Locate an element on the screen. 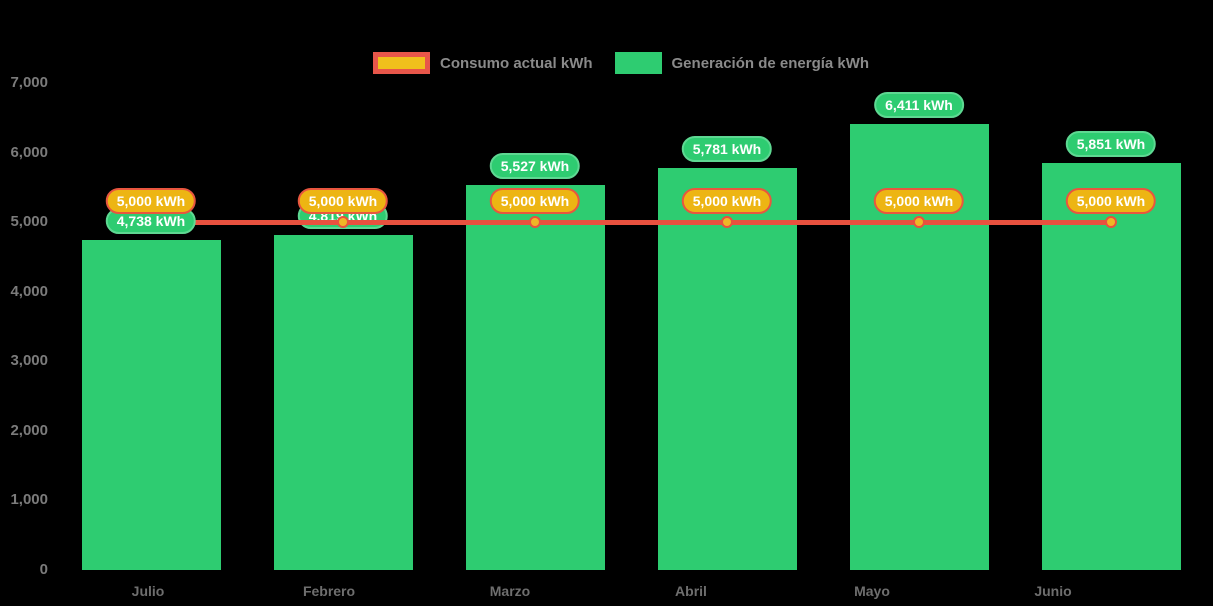 The height and width of the screenshot is (606, 1213). x-axis-label-mayo: Mayo is located at coordinates (872, 591).